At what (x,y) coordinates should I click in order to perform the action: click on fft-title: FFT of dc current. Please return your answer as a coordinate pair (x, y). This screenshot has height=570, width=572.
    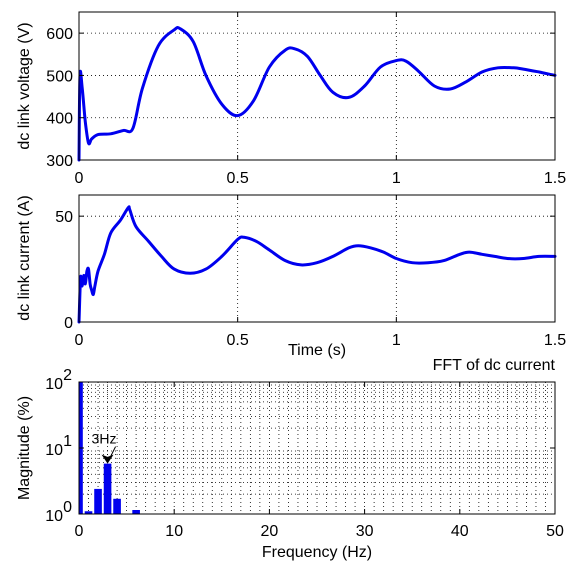
    Looking at the image, I should click on (494, 365).